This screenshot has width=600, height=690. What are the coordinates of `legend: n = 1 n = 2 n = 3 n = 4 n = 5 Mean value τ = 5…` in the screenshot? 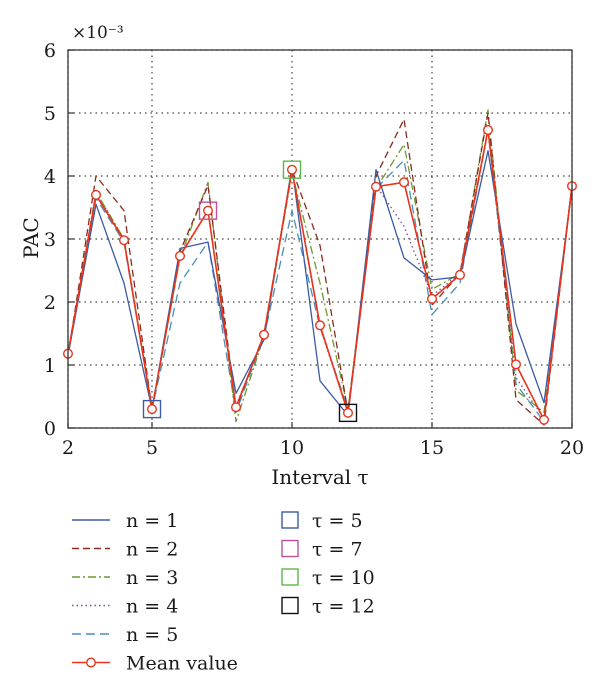 It's located at (223, 592).